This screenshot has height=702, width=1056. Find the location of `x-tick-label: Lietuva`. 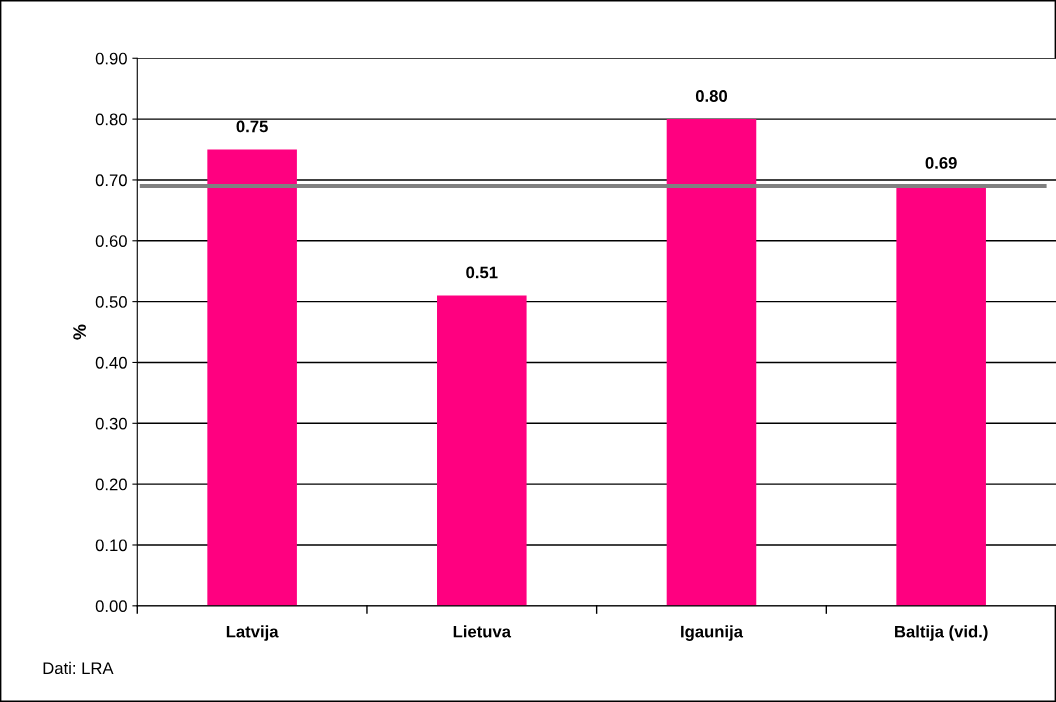

x-tick-label: Lietuva is located at coordinates (482, 631).